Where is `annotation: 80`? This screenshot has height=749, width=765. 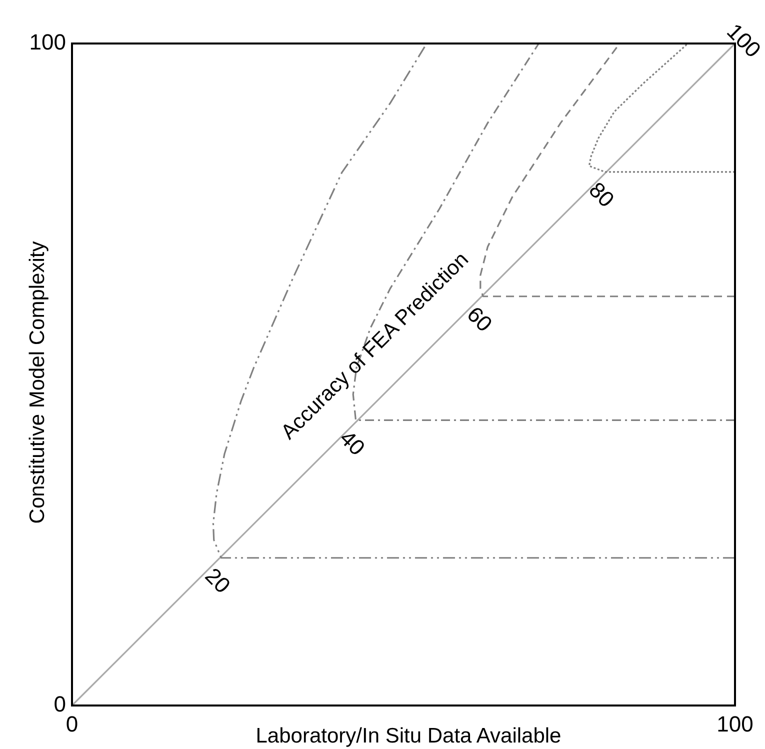
annotation: 80 is located at coordinates (602, 194).